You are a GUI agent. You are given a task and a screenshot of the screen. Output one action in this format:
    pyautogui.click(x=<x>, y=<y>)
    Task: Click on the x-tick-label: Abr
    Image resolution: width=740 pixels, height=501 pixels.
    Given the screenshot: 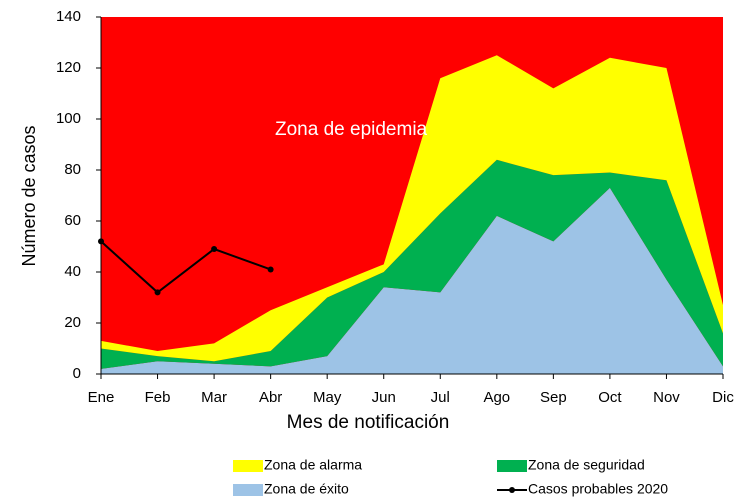 What is the action you would take?
    pyautogui.click(x=270, y=397)
    